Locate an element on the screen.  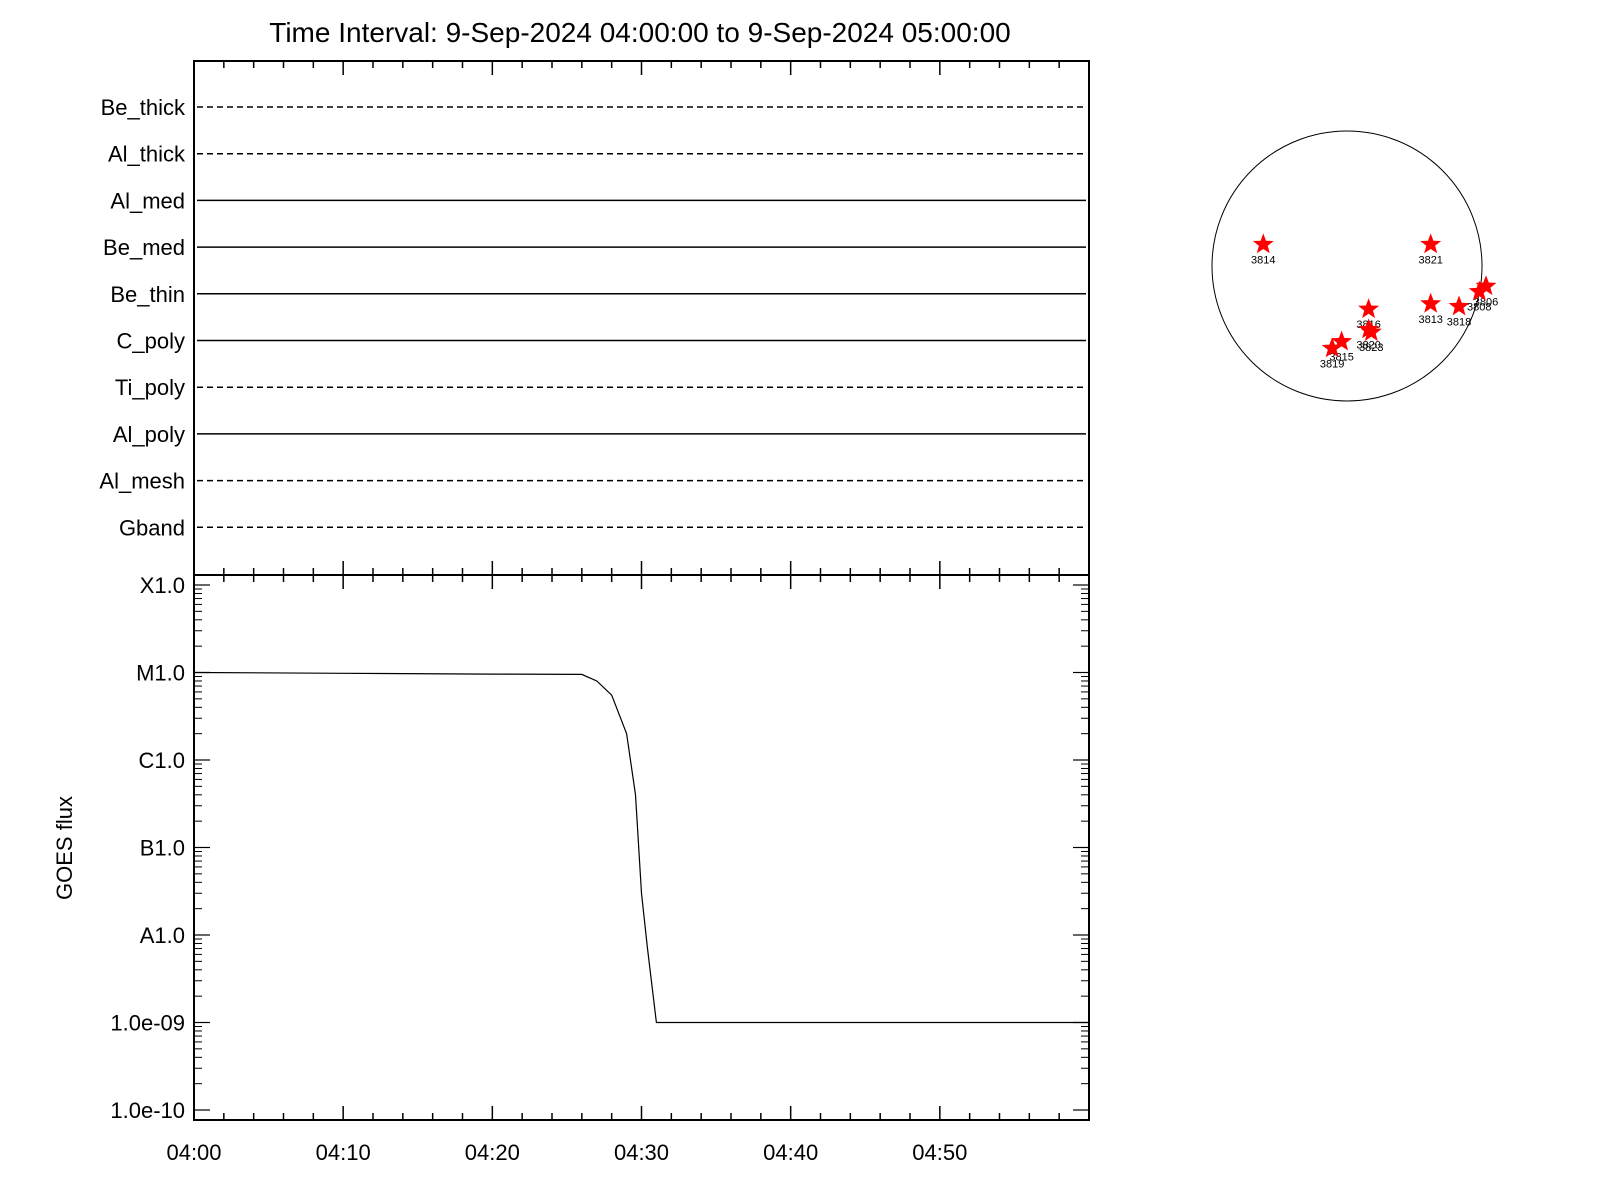
filter-label: Gband is located at coordinates (152, 527).